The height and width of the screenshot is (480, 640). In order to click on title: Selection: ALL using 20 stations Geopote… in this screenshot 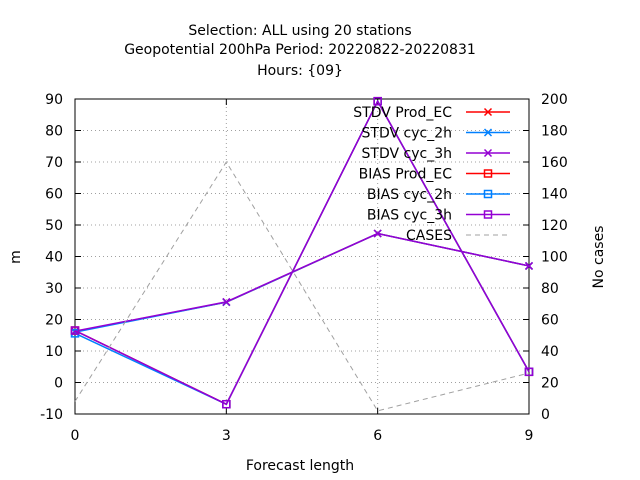, I will do `click(300, 51)`.